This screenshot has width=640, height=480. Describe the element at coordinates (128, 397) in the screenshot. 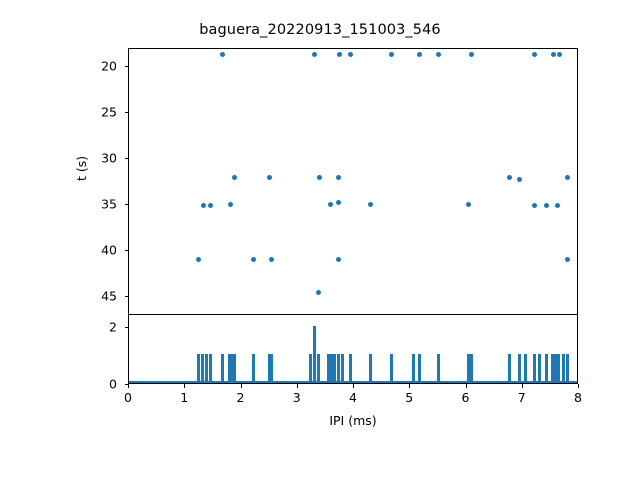

I see `x-tick-label: 0` at that location.